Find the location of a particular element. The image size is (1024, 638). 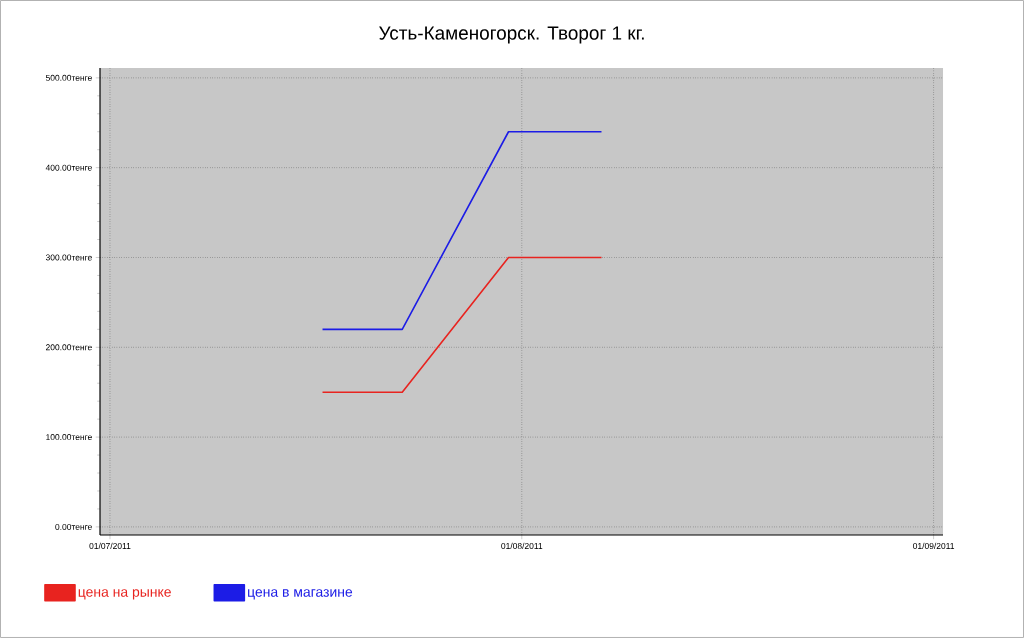

y-tick-label: 200.00тенге is located at coordinates (68, 347).